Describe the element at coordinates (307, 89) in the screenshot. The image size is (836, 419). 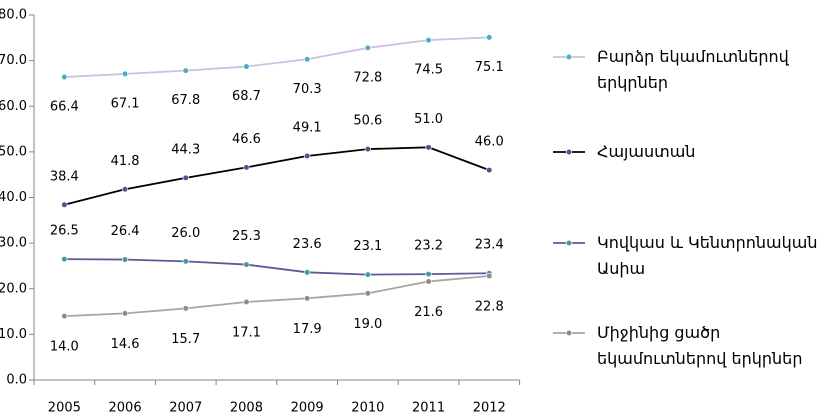
I see `data-label: 70.3` at that location.